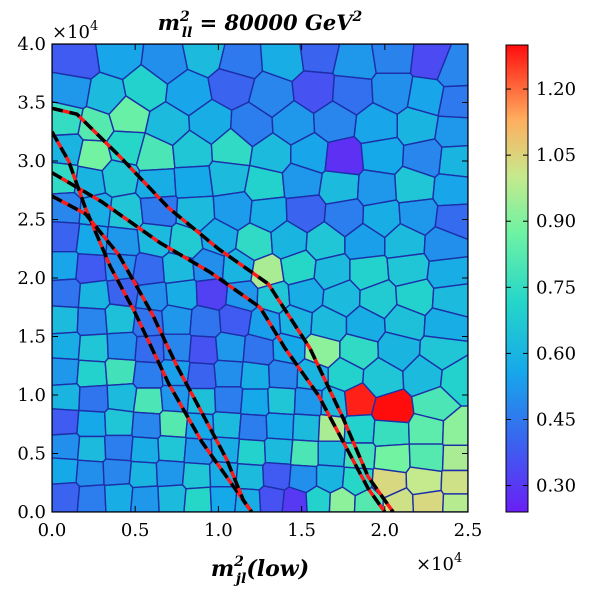  Describe the element at coordinates (31, 161) in the screenshot. I see `y-tick-label: 3.0` at that location.